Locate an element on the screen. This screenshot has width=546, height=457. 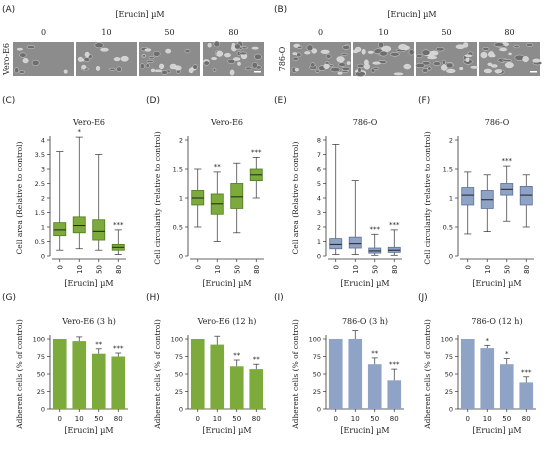
panel-label: (D) is located at coordinates (153, 101).